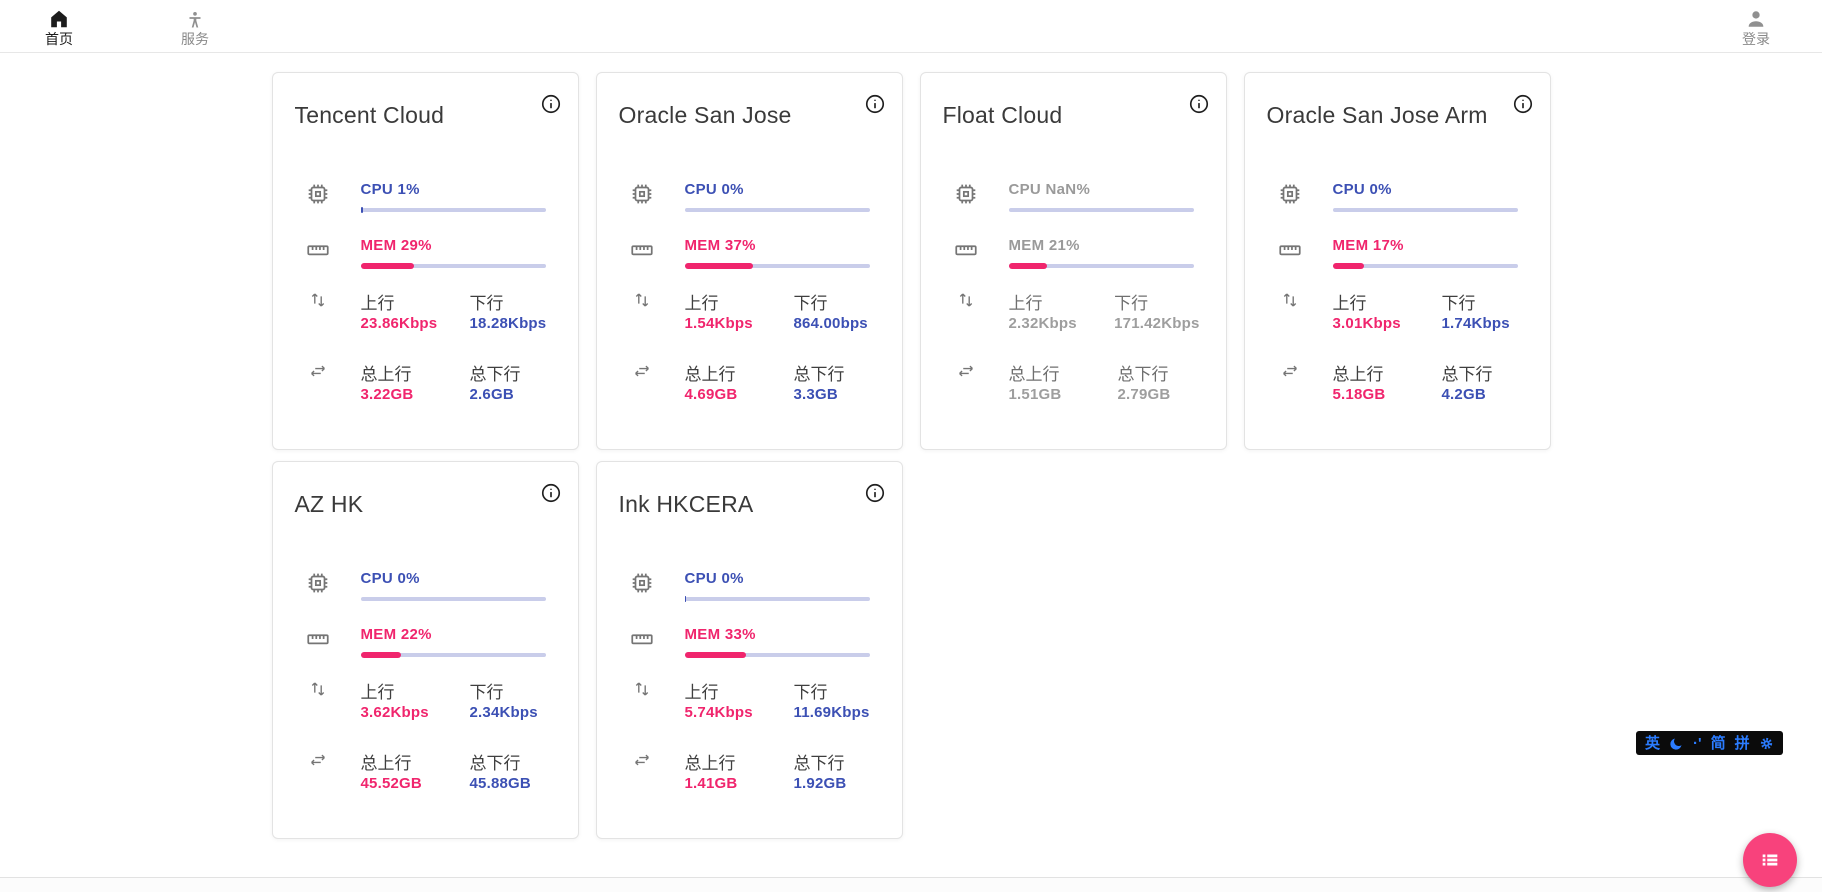 The image size is (1822, 892). What do you see at coordinates (59, 39) in the screenshot?
I see `nav-home-label: 首页` at bounding box center [59, 39].